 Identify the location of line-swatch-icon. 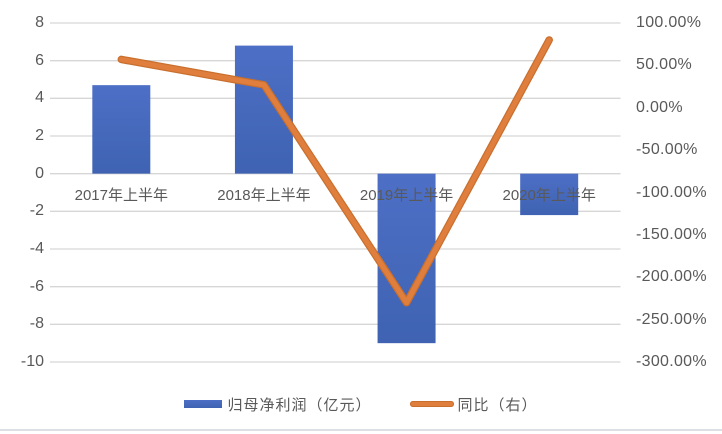
(431, 404).